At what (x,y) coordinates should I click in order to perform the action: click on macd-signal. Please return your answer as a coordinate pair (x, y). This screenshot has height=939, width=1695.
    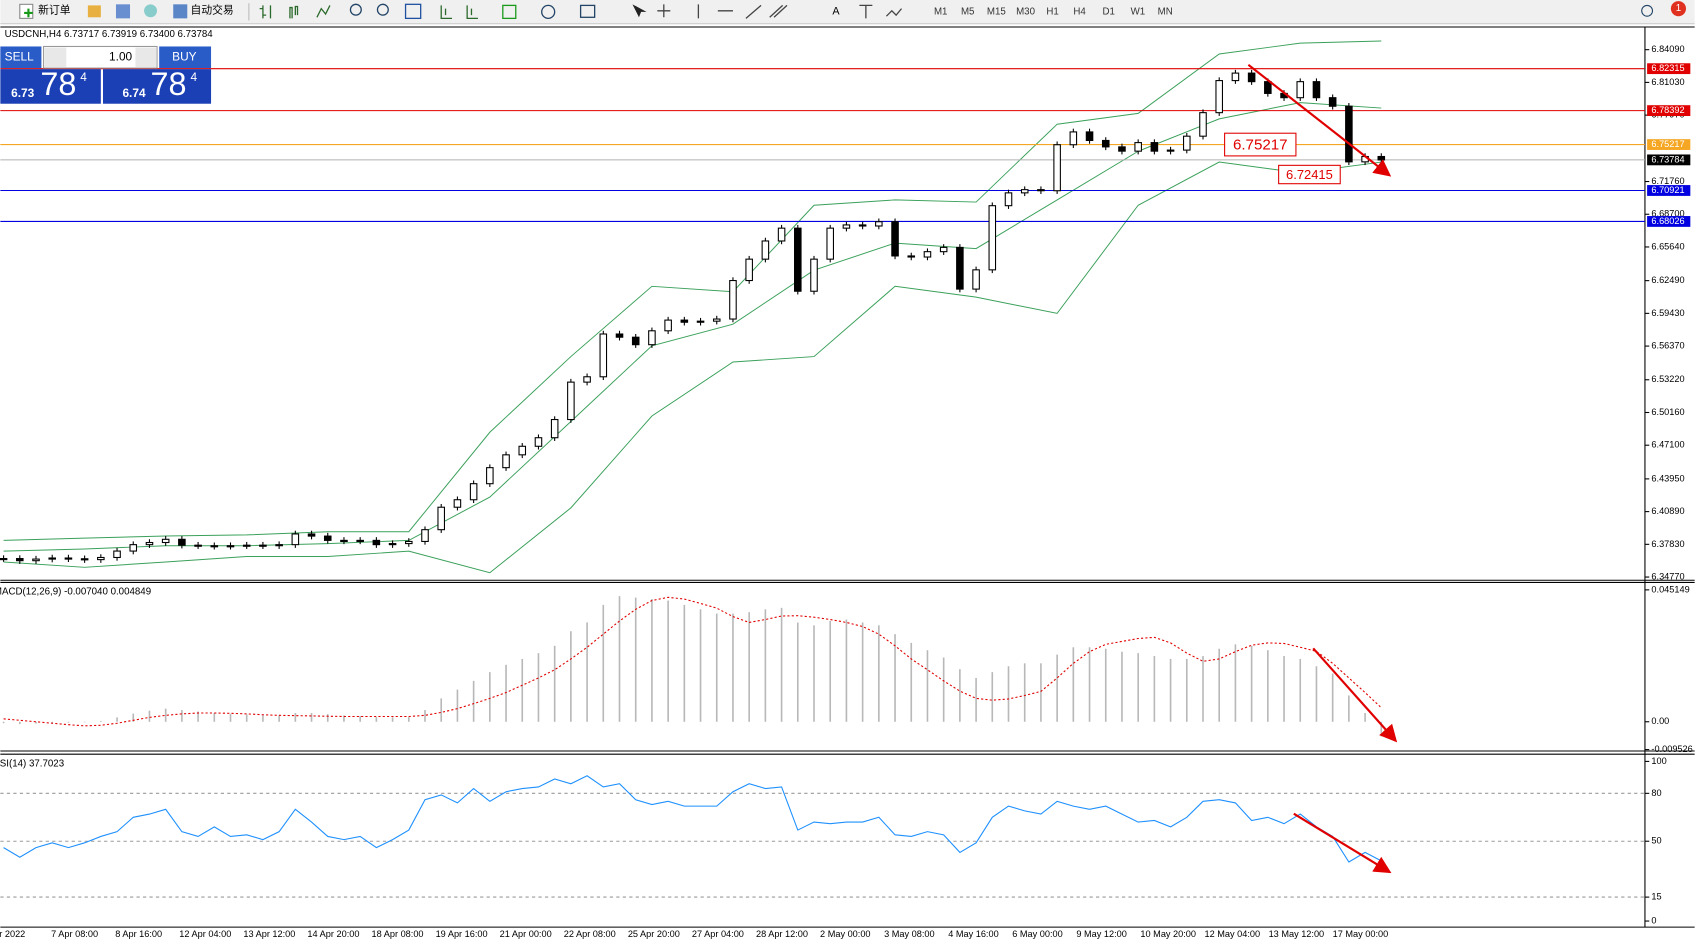
    Looking at the image, I should click on (692, 661).